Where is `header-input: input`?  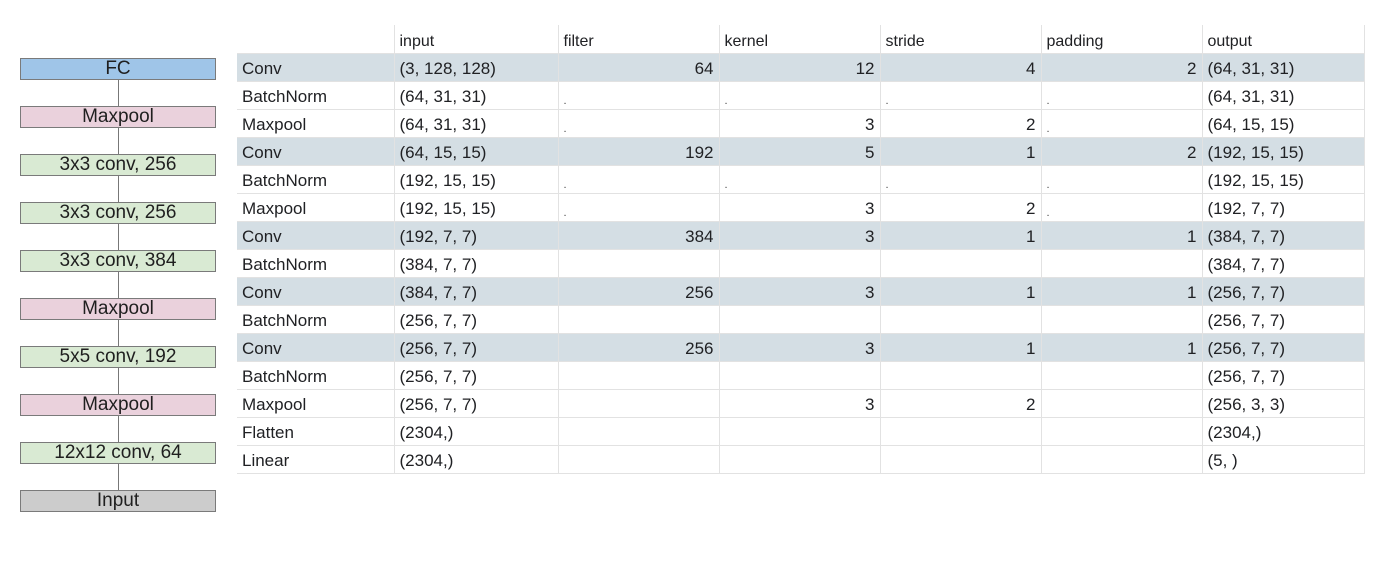
header-input: input is located at coordinates (476, 39).